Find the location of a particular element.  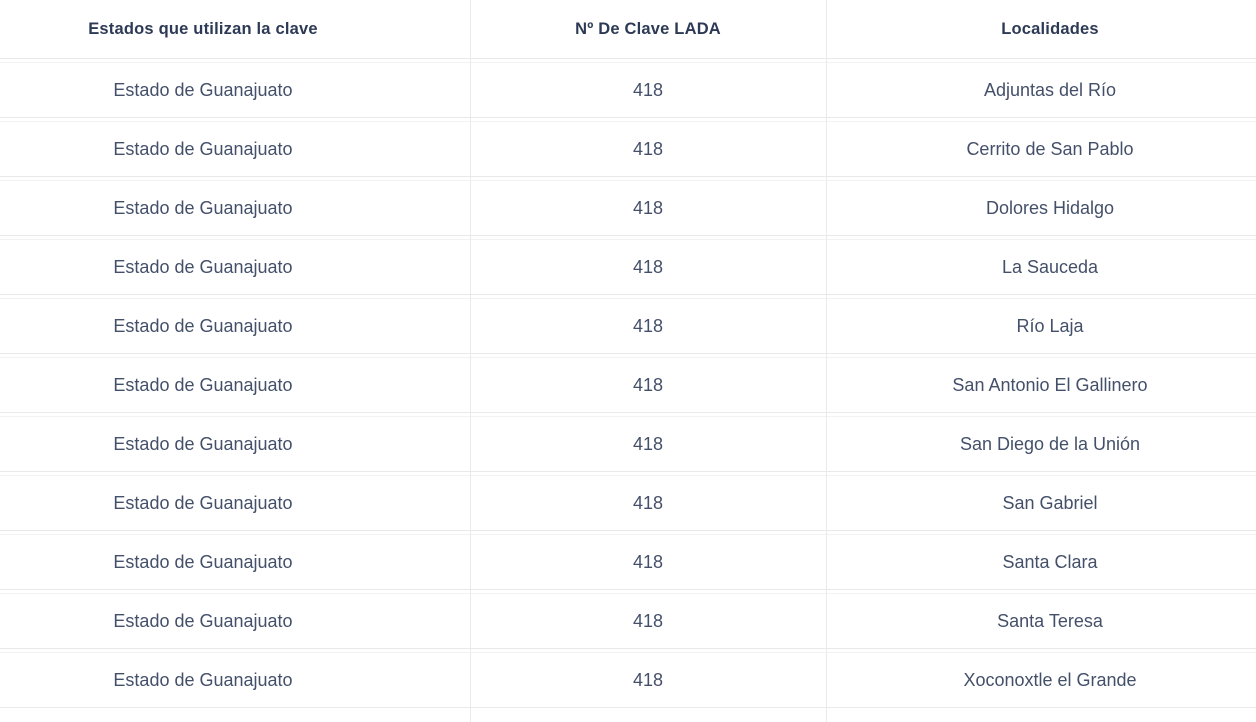

localidad-cell: San Gabriel is located at coordinates (1050, 502).